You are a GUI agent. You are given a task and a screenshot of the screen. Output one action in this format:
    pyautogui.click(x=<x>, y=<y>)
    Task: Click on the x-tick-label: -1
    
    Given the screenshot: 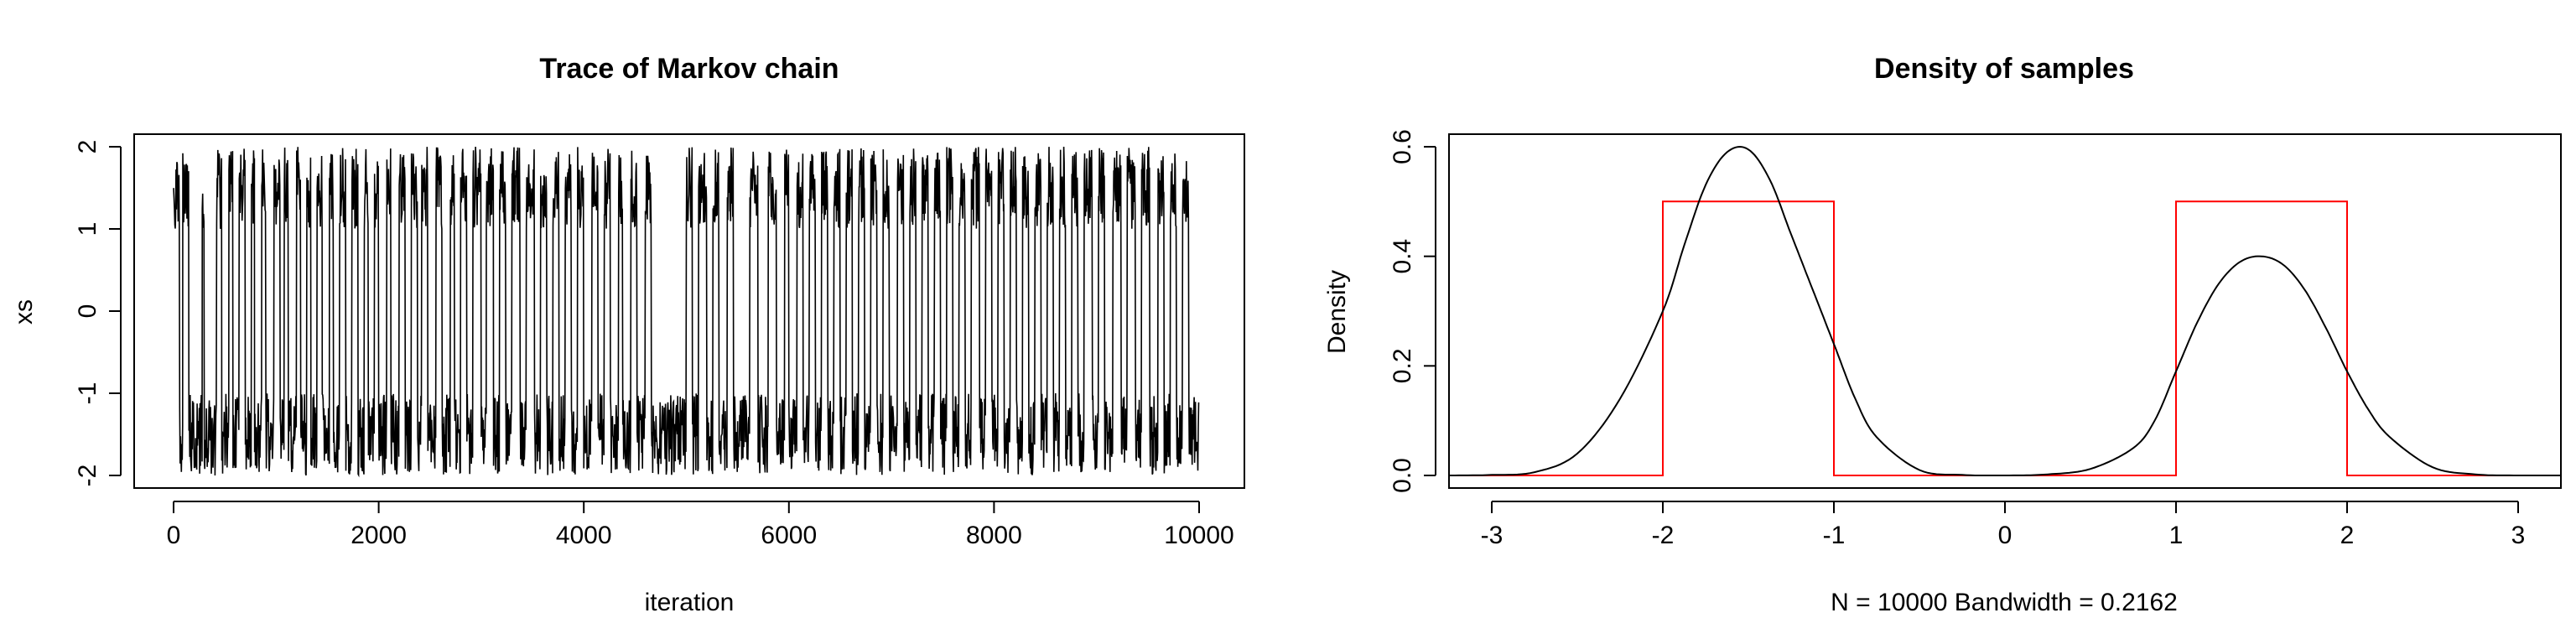 What is the action you would take?
    pyautogui.click(x=1834, y=535)
    